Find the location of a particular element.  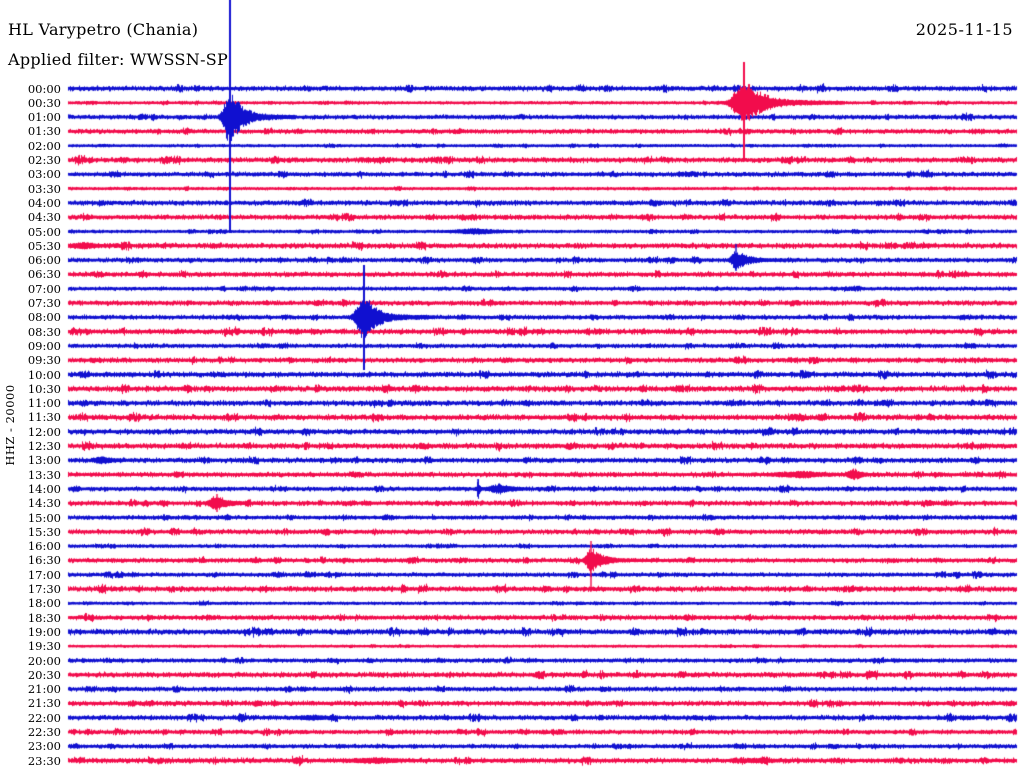

trace-time-label: 12:00 is located at coordinates (44, 431).